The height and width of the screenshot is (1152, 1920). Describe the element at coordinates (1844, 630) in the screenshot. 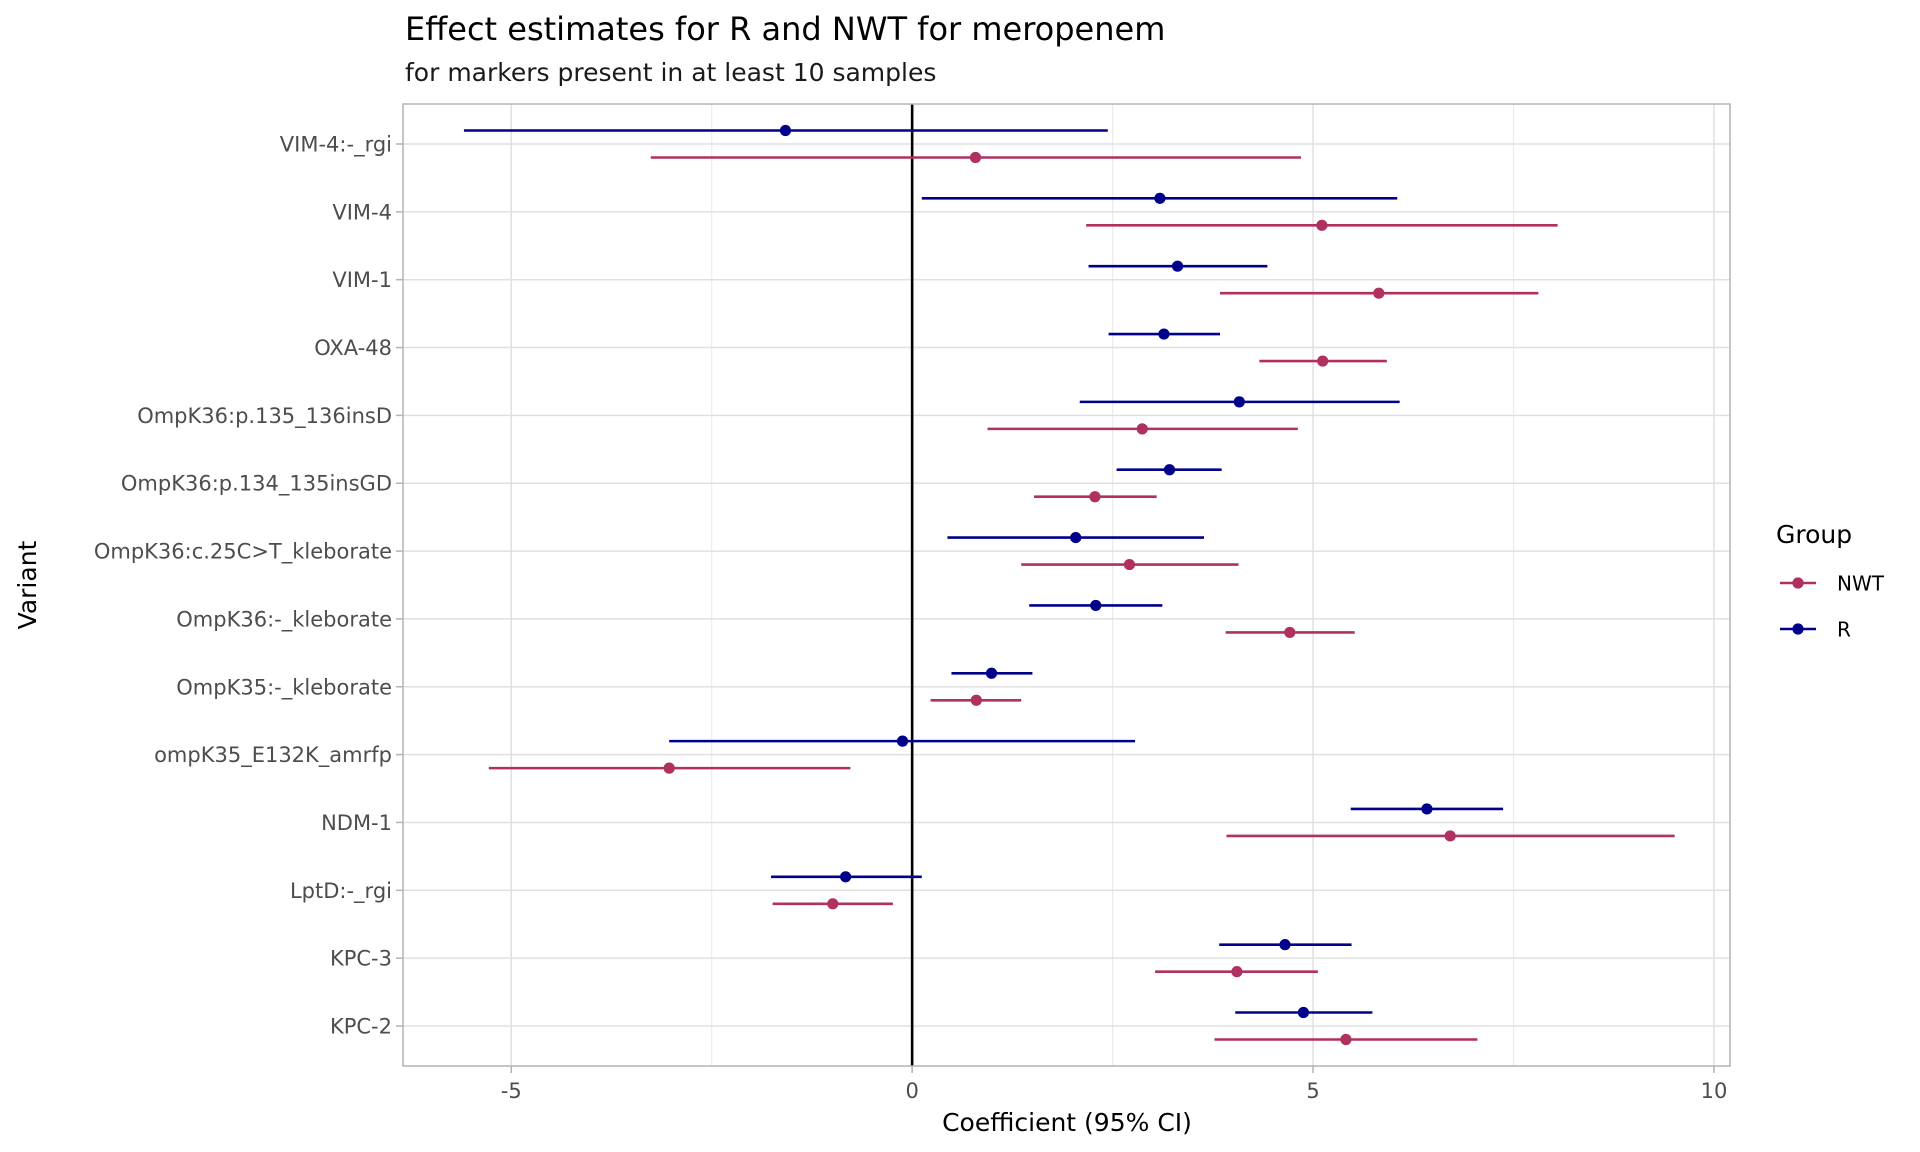

I see `legend-label: R` at that location.